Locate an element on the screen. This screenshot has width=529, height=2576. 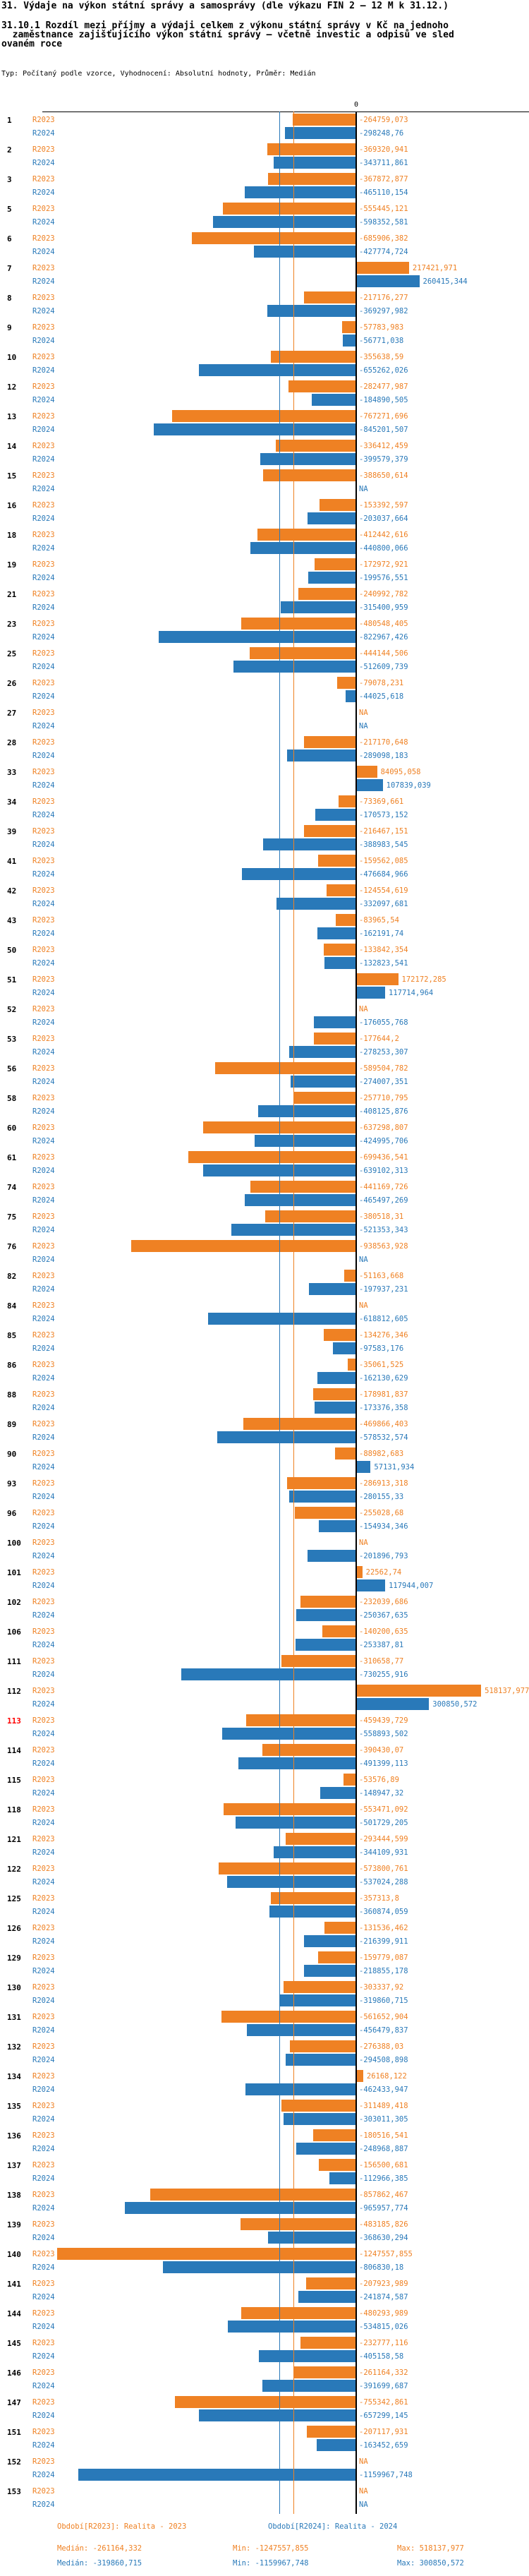
row-id-label: 41 is located at coordinates (12, 861).